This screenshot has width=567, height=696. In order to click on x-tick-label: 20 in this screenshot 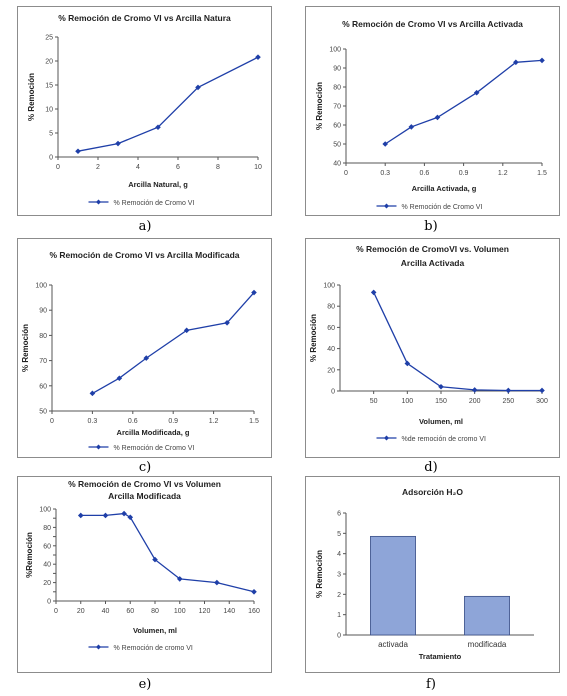, I will do `click(81, 611)`.